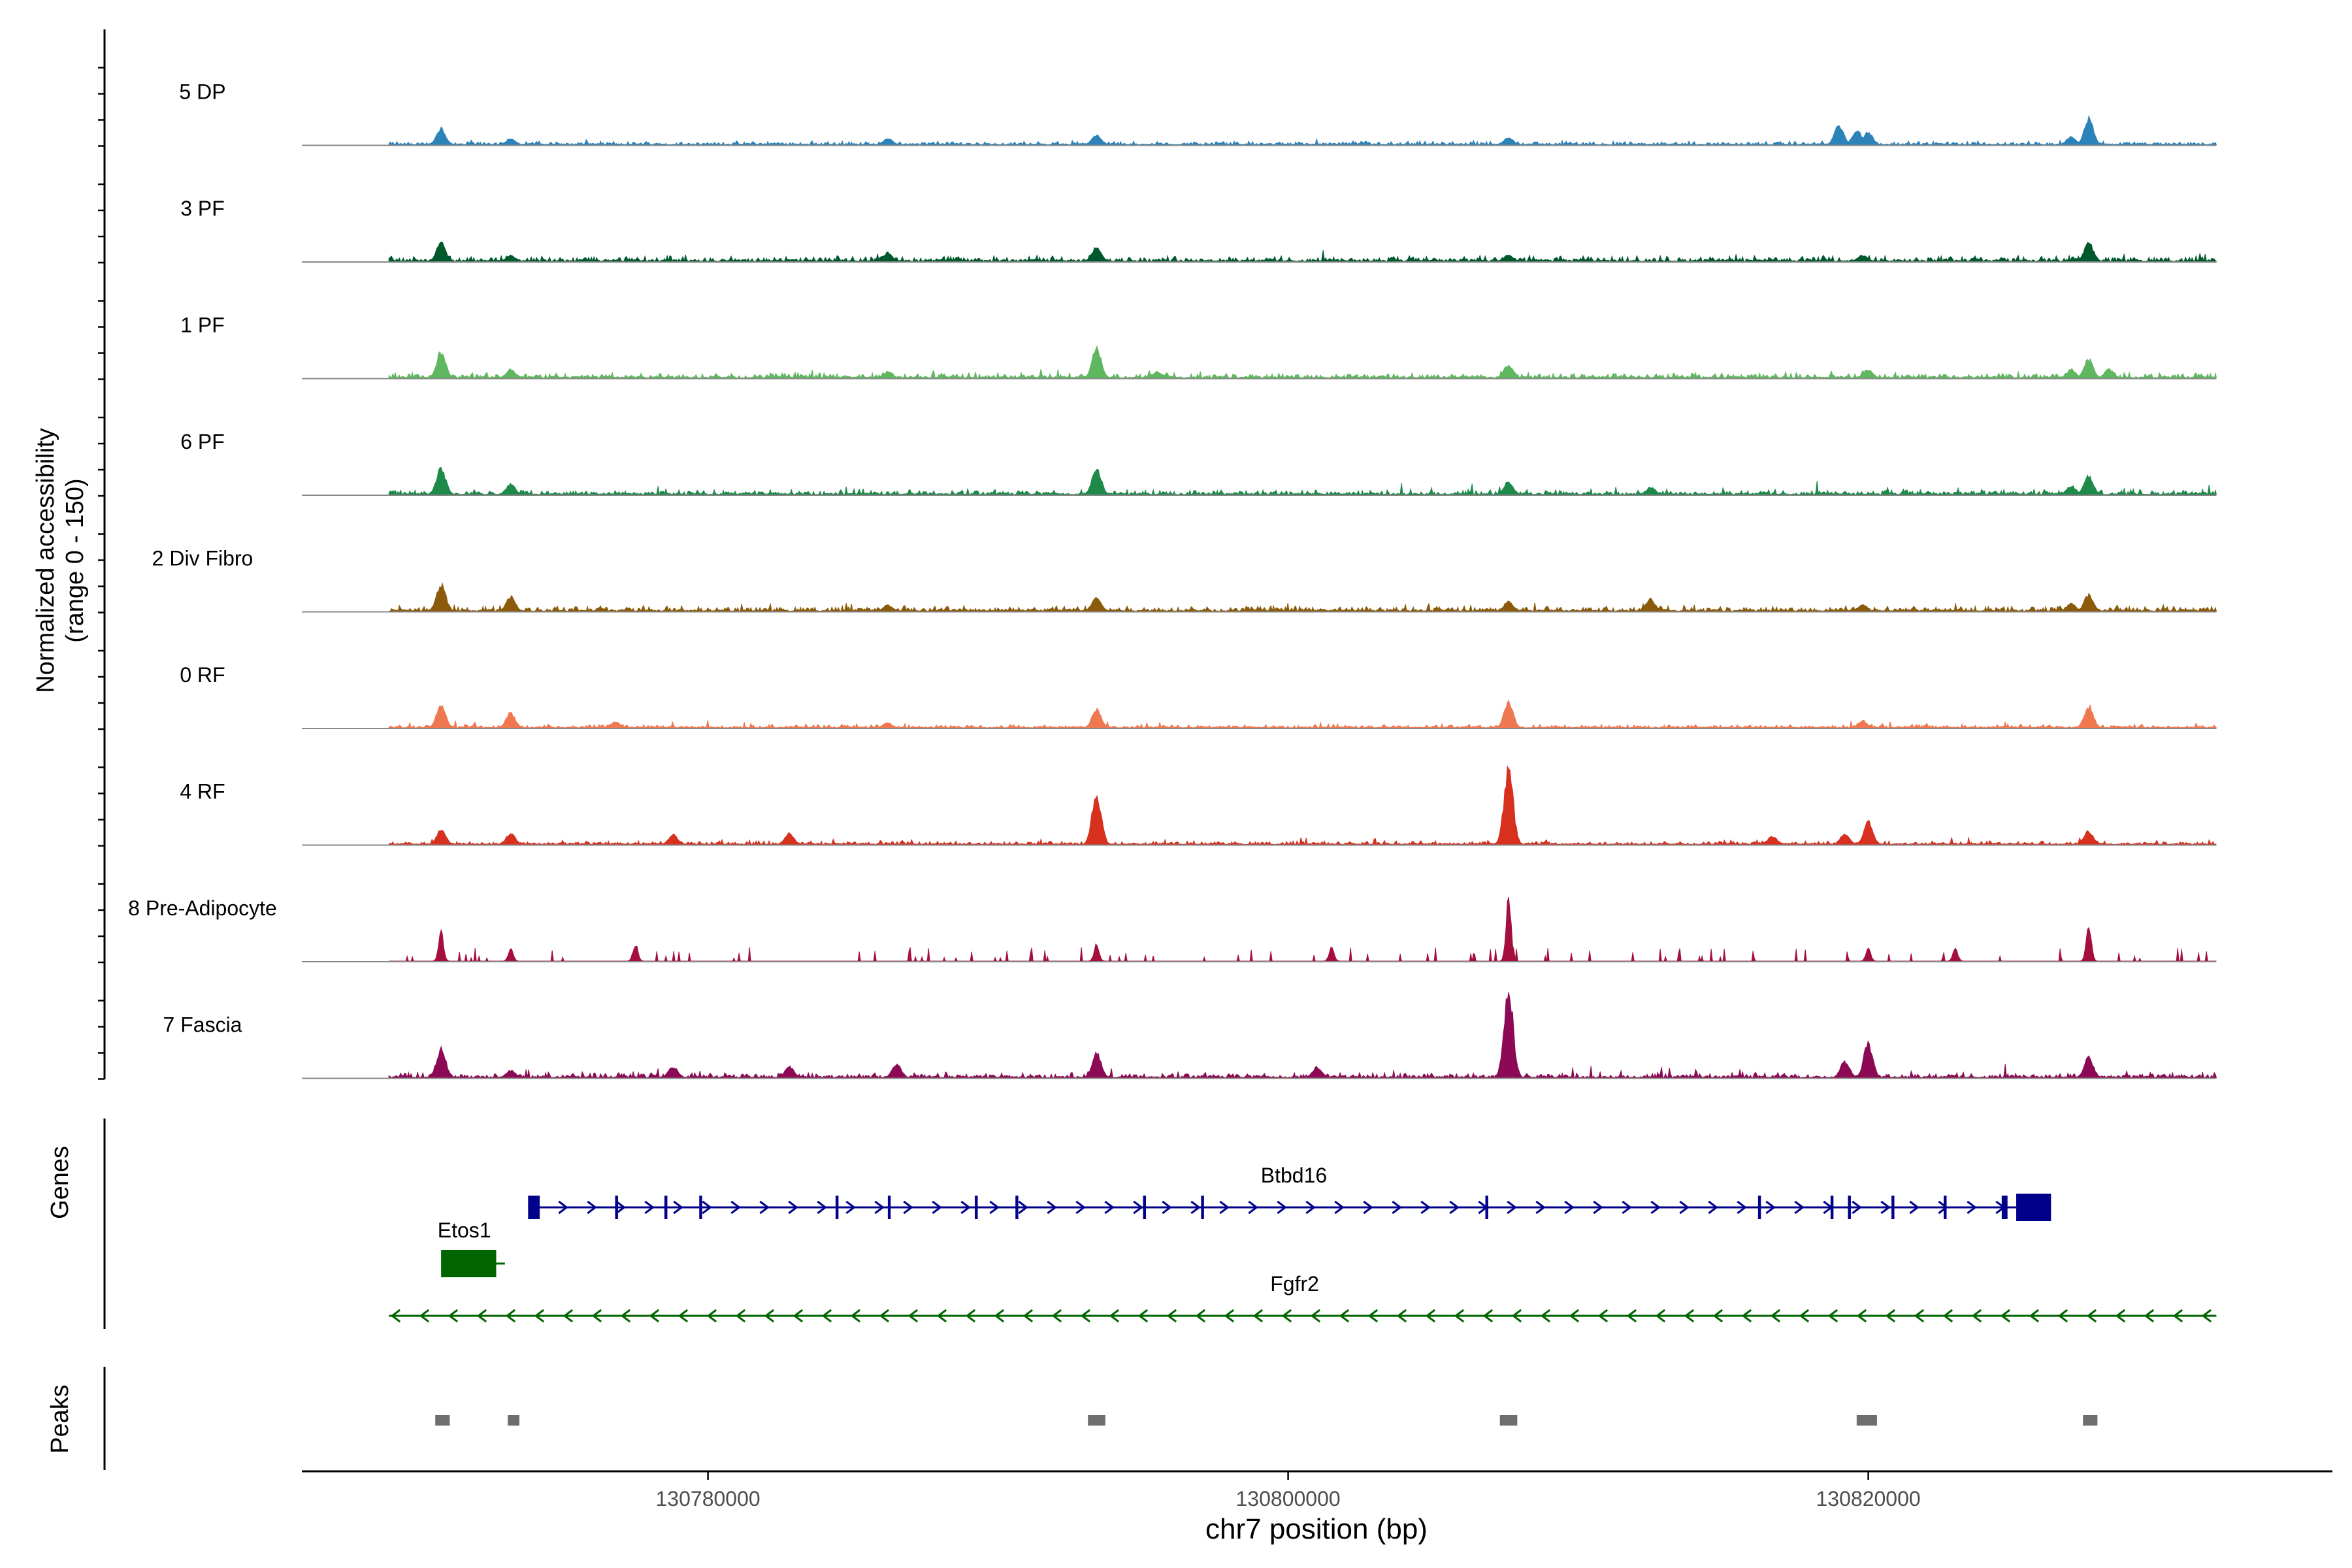 The width and height of the screenshot is (2352, 1568). Describe the element at coordinates (1288, 1491) in the screenshot. I see `x-axis-ticks: 130780000 130800000 130820000` at that location.